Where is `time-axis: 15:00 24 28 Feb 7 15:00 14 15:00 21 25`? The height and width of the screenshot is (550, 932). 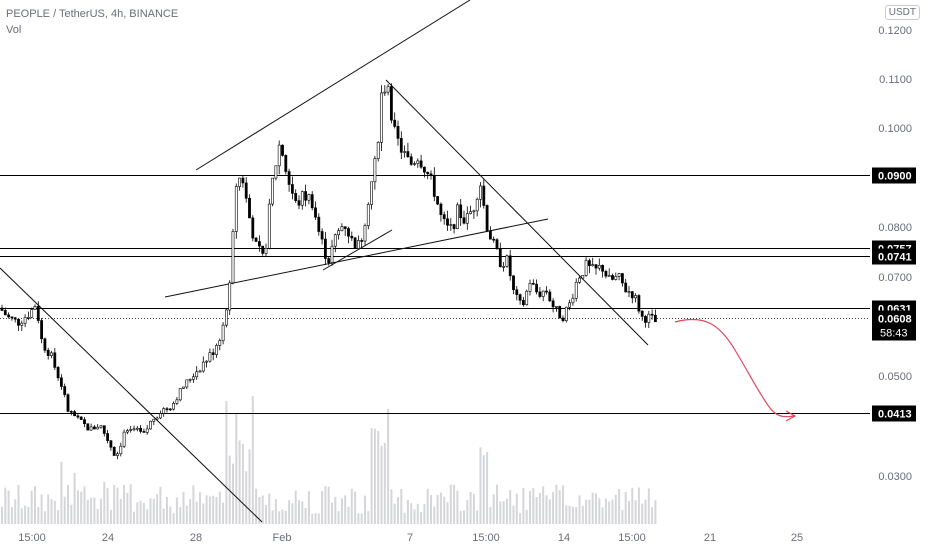
time-axis: 15:00 24 28 Feb 7 15:00 14 15:00 21 25 is located at coordinates (410, 538).